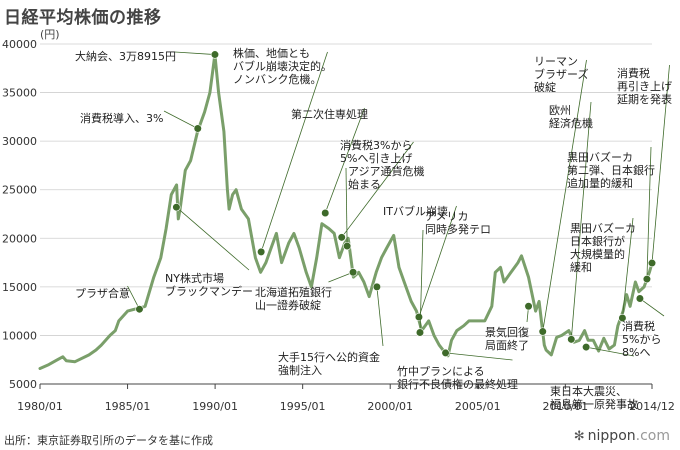  What do you see at coordinates (561, 74) in the screenshot?
I see `annotation-label-14: リーマンブラザーズ破綻` at bounding box center [561, 74].